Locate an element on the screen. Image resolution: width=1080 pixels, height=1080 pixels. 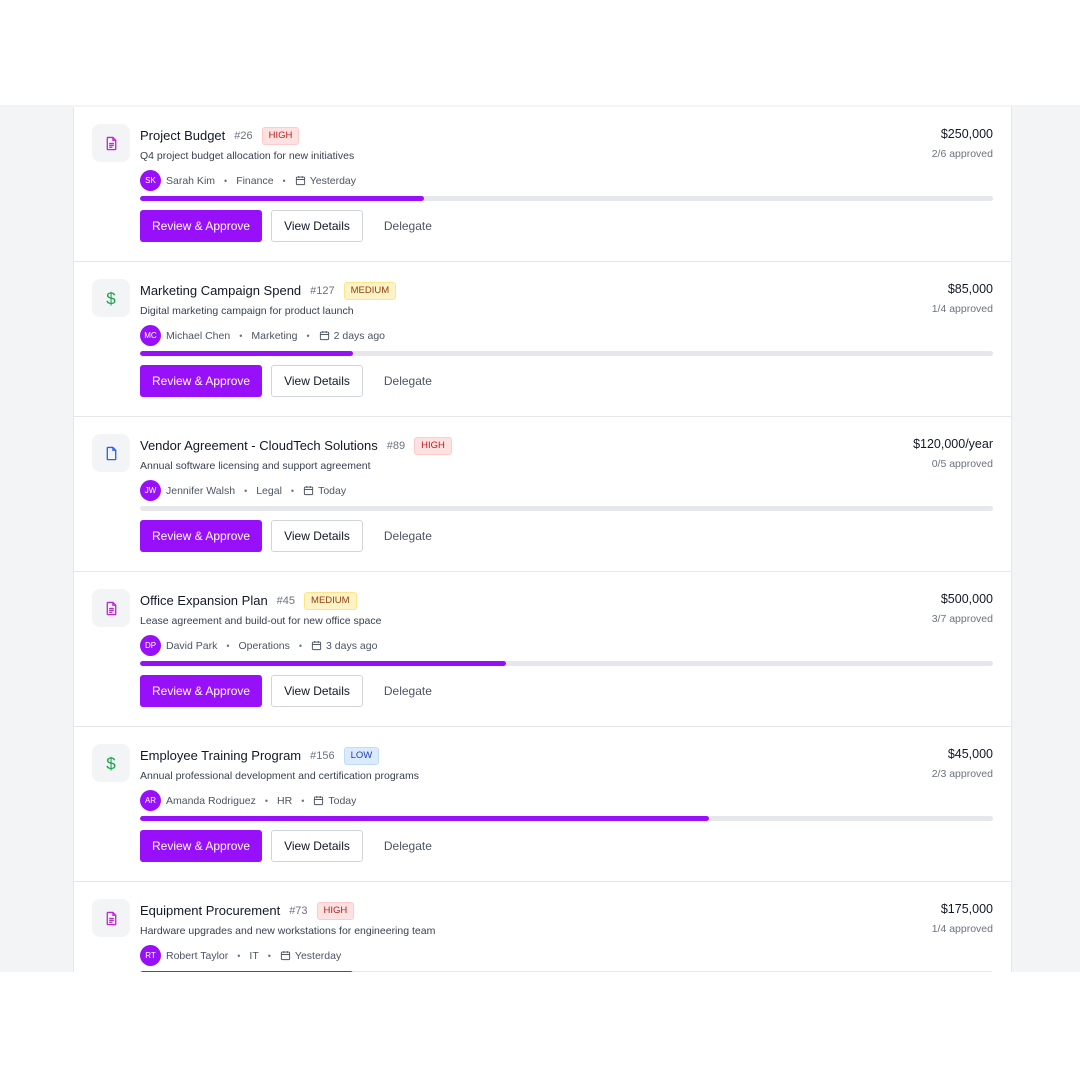
department: Operations is located at coordinates (264, 645).